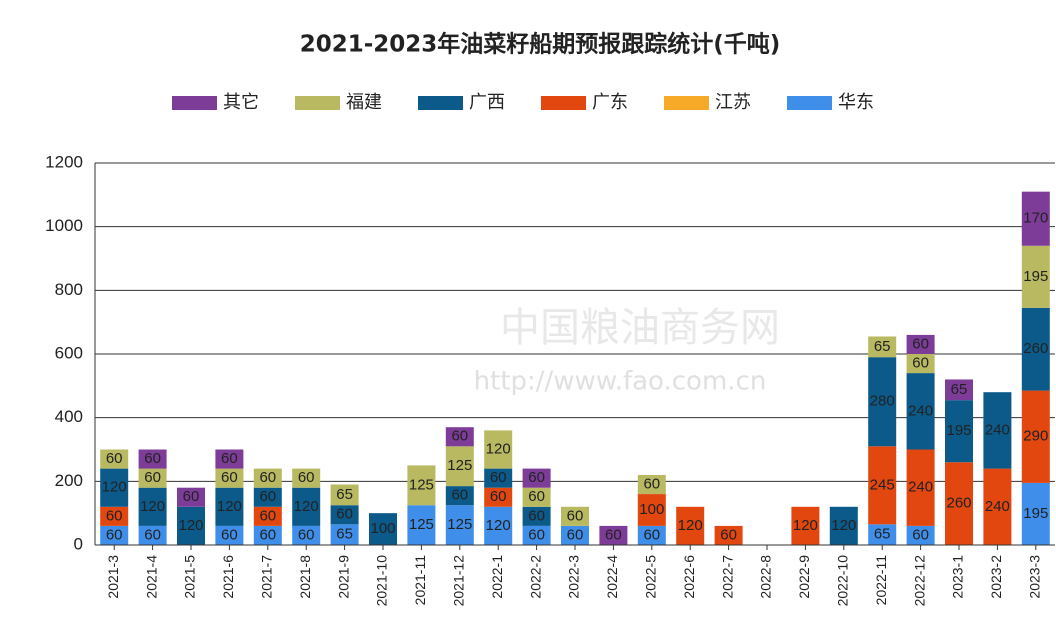  Describe the element at coordinates (651, 577) in the screenshot. I see `x-tick-label: 2022-5` at that location.